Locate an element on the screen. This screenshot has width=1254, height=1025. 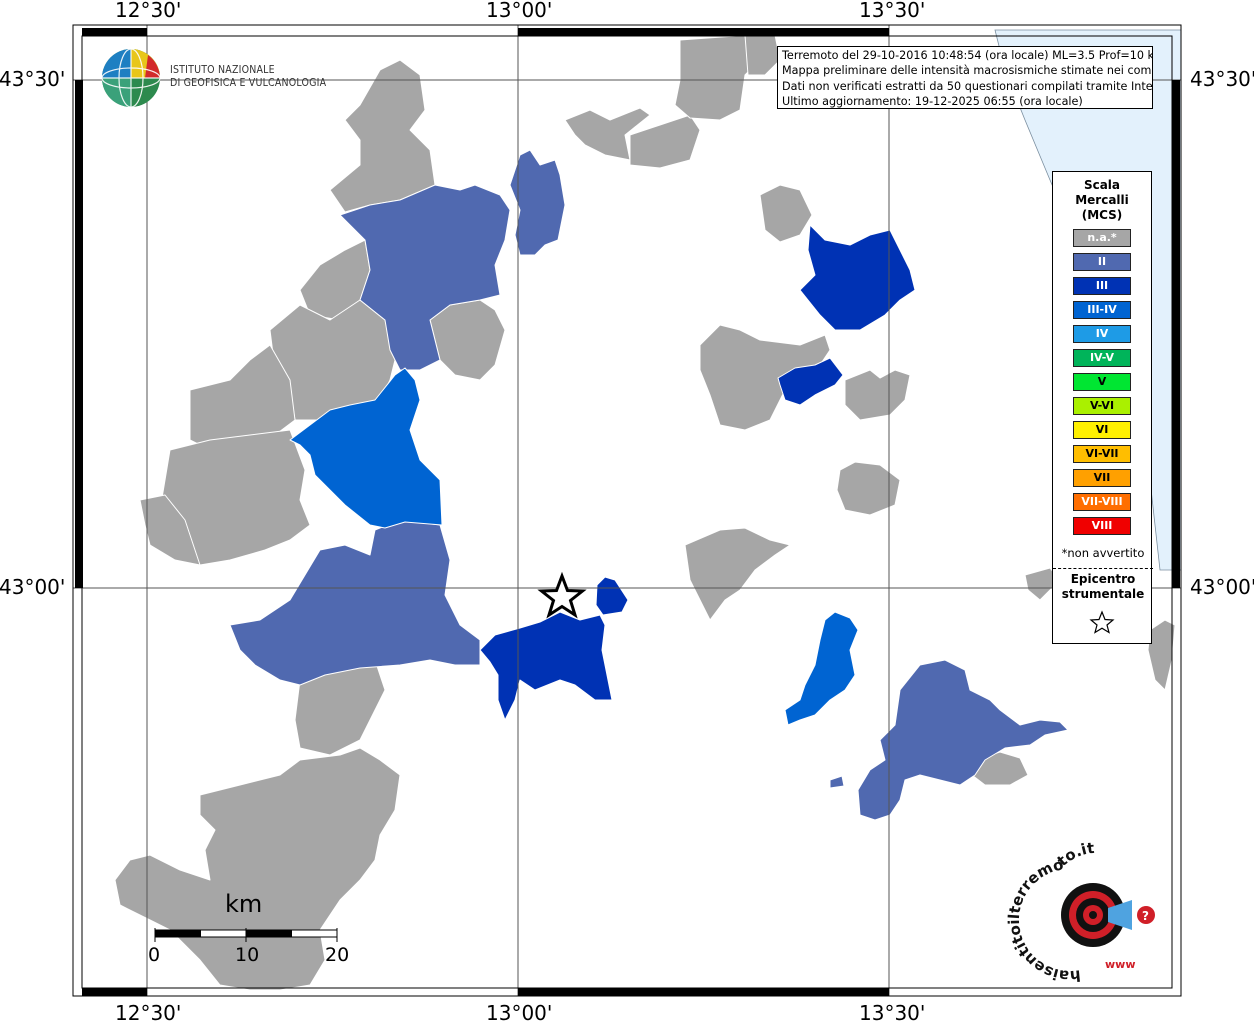
legend-epicentre-label: Epicentro strumentale is located at coordinates (1103, 587).